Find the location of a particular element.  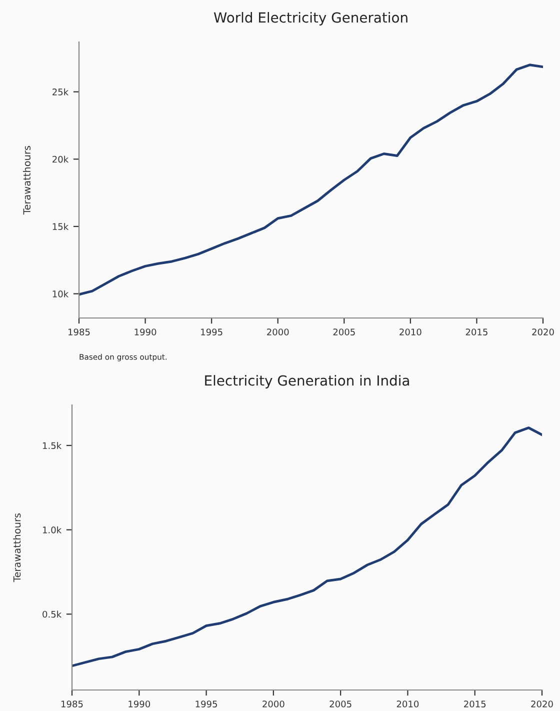

y-tick-label: 25k is located at coordinates (60, 92).